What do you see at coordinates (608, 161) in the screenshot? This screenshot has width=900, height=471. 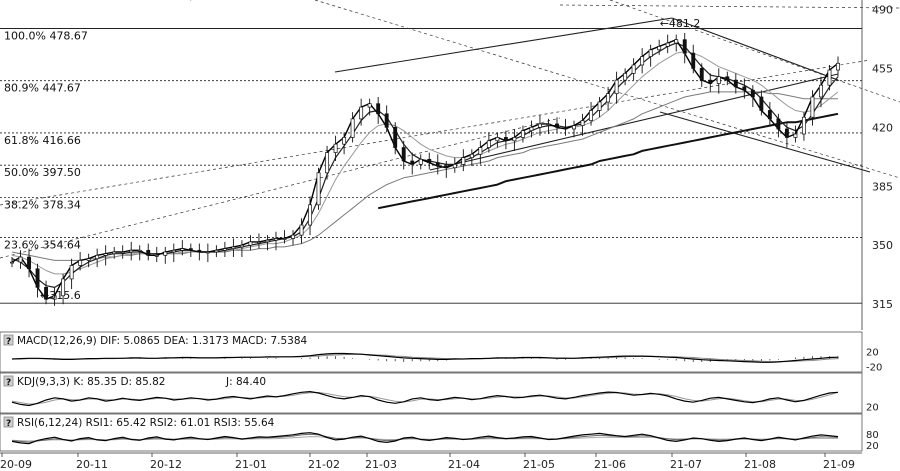 I see `ma-long-line` at bounding box center [608, 161].